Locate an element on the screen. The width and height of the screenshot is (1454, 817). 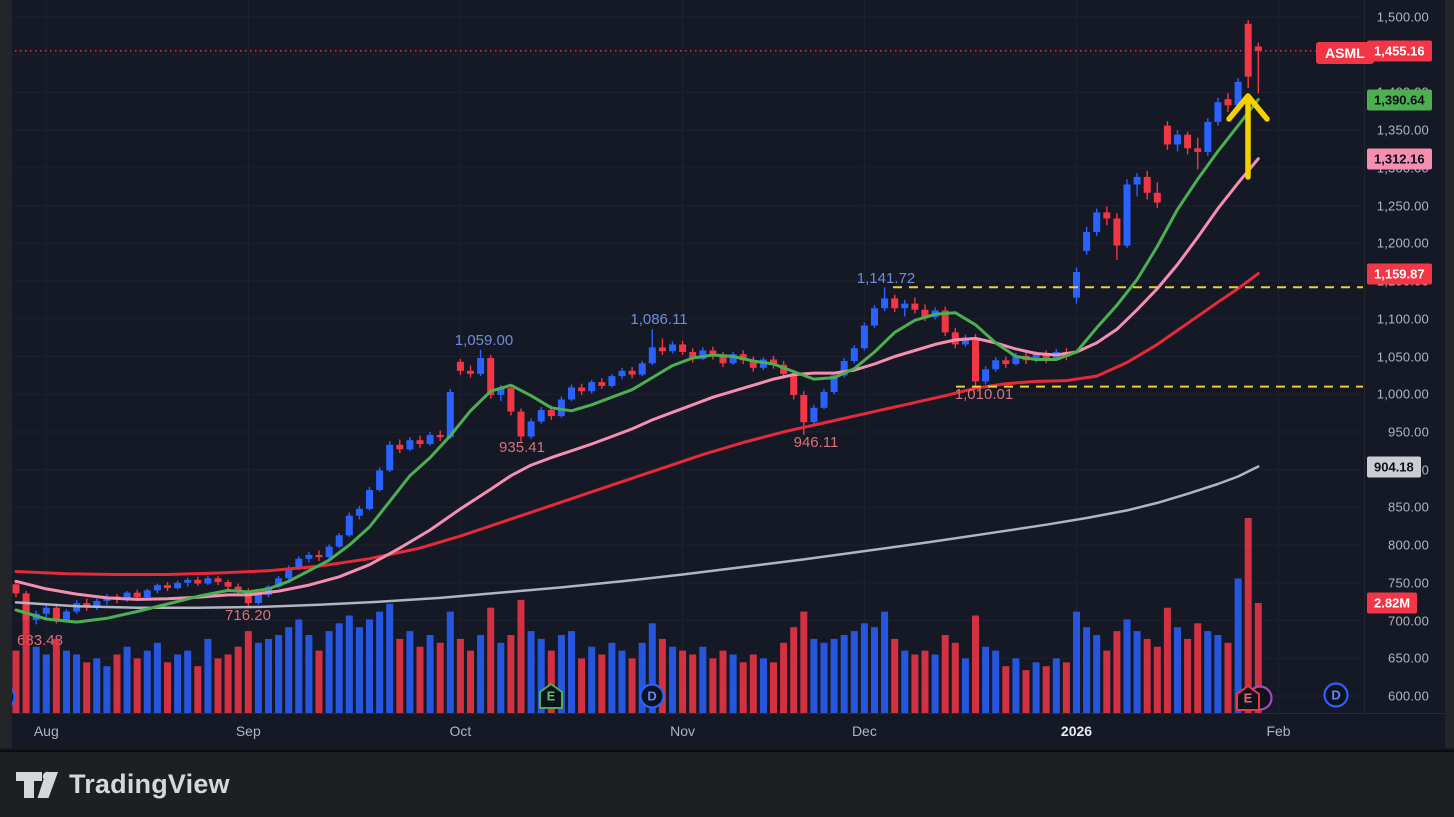
window-edge-left is located at coordinates (6, 374).